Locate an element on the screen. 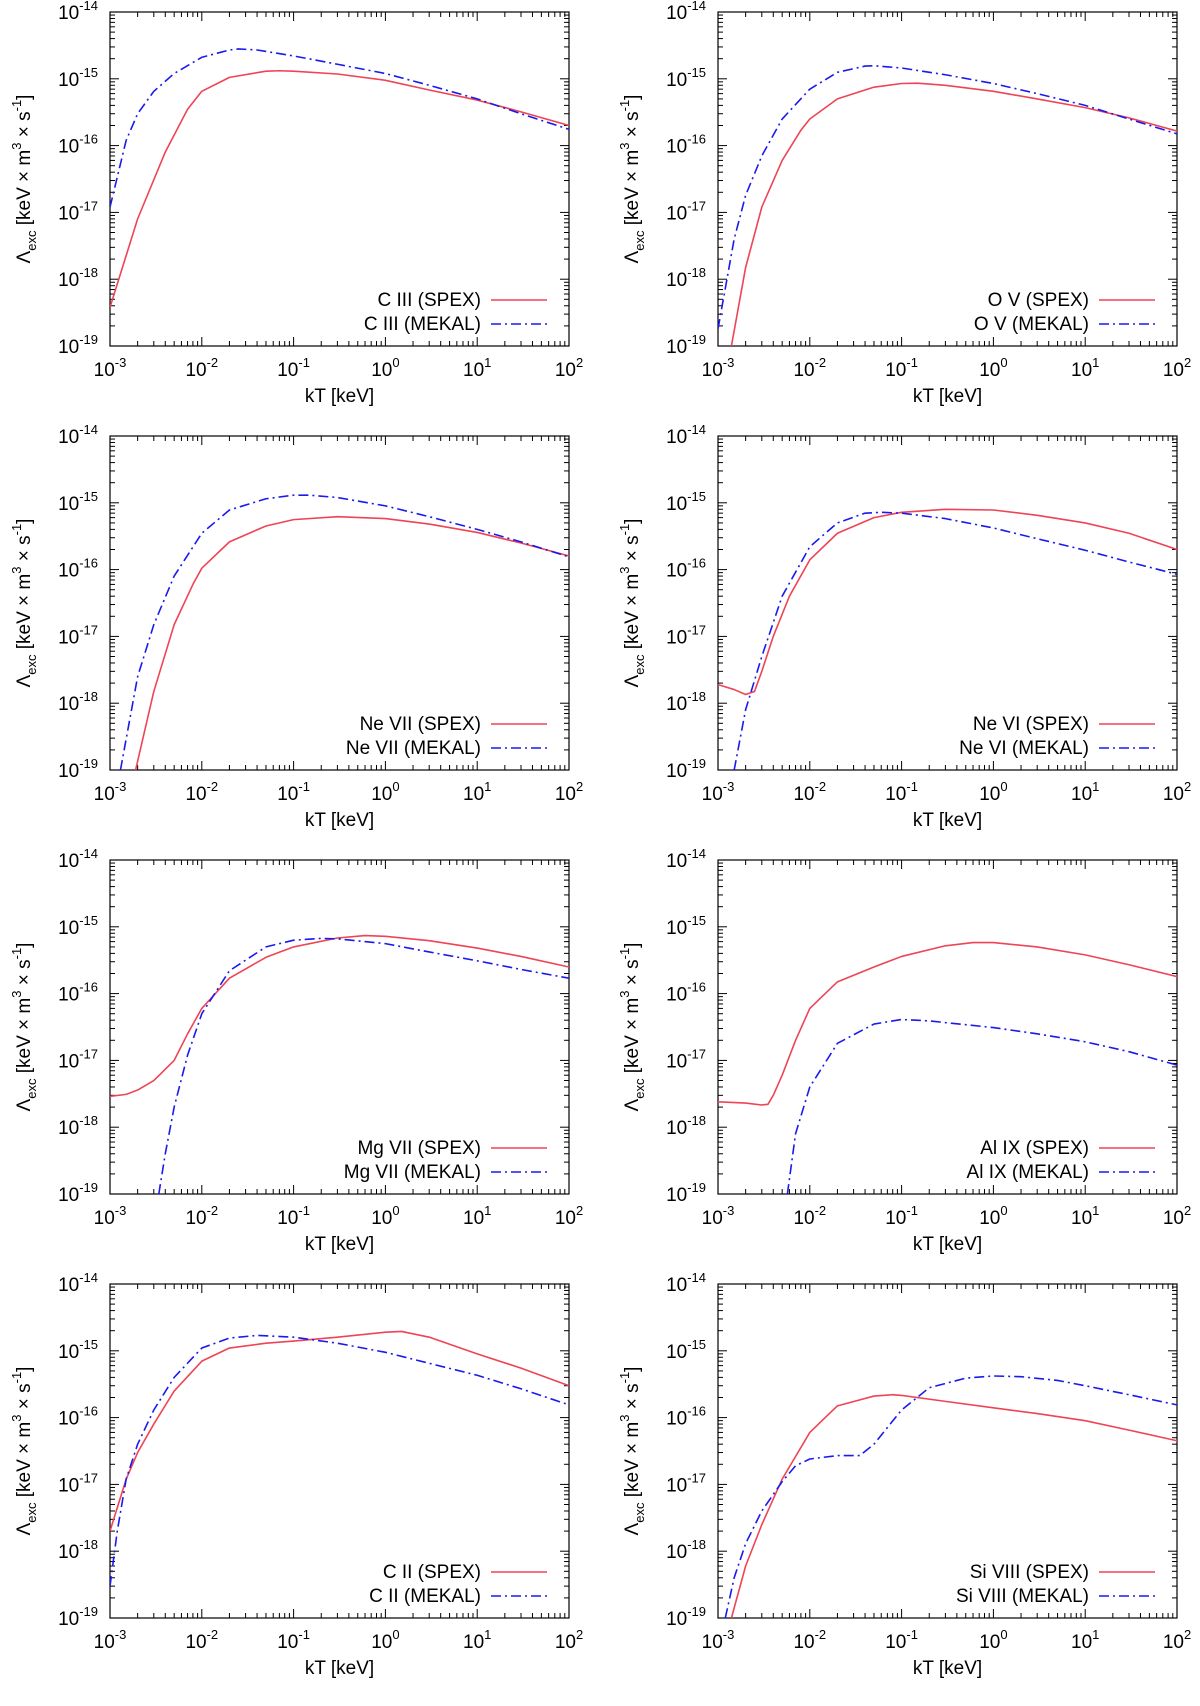 Image resolution: width=1200 pixels, height=1706 pixels. legend-label: Ne VI (SPEX) is located at coordinates (1031, 724).